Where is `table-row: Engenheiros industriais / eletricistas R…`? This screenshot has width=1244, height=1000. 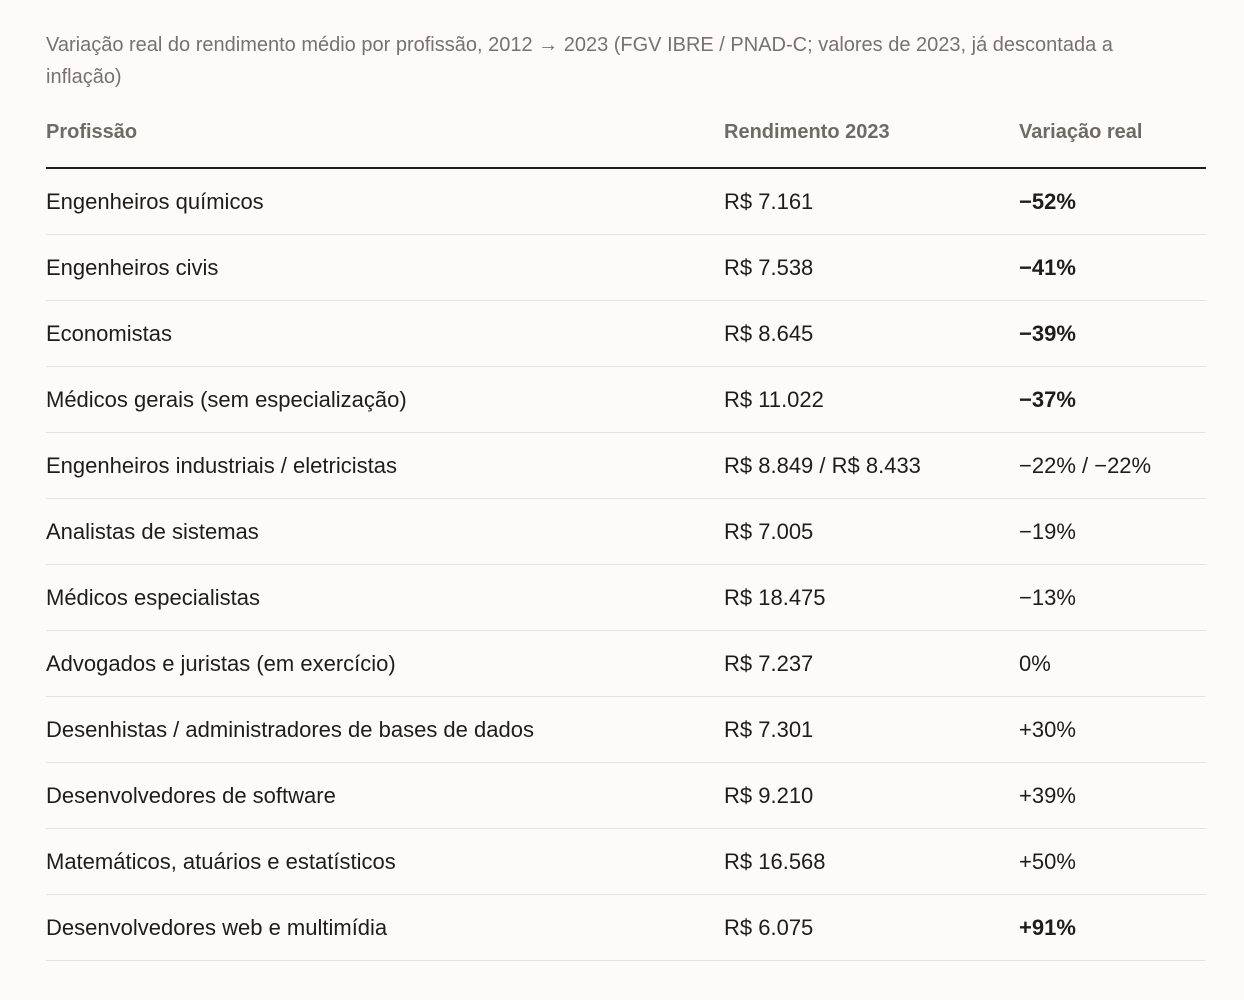
table-row: Engenheiros industriais / eletricistas R… is located at coordinates (626, 465).